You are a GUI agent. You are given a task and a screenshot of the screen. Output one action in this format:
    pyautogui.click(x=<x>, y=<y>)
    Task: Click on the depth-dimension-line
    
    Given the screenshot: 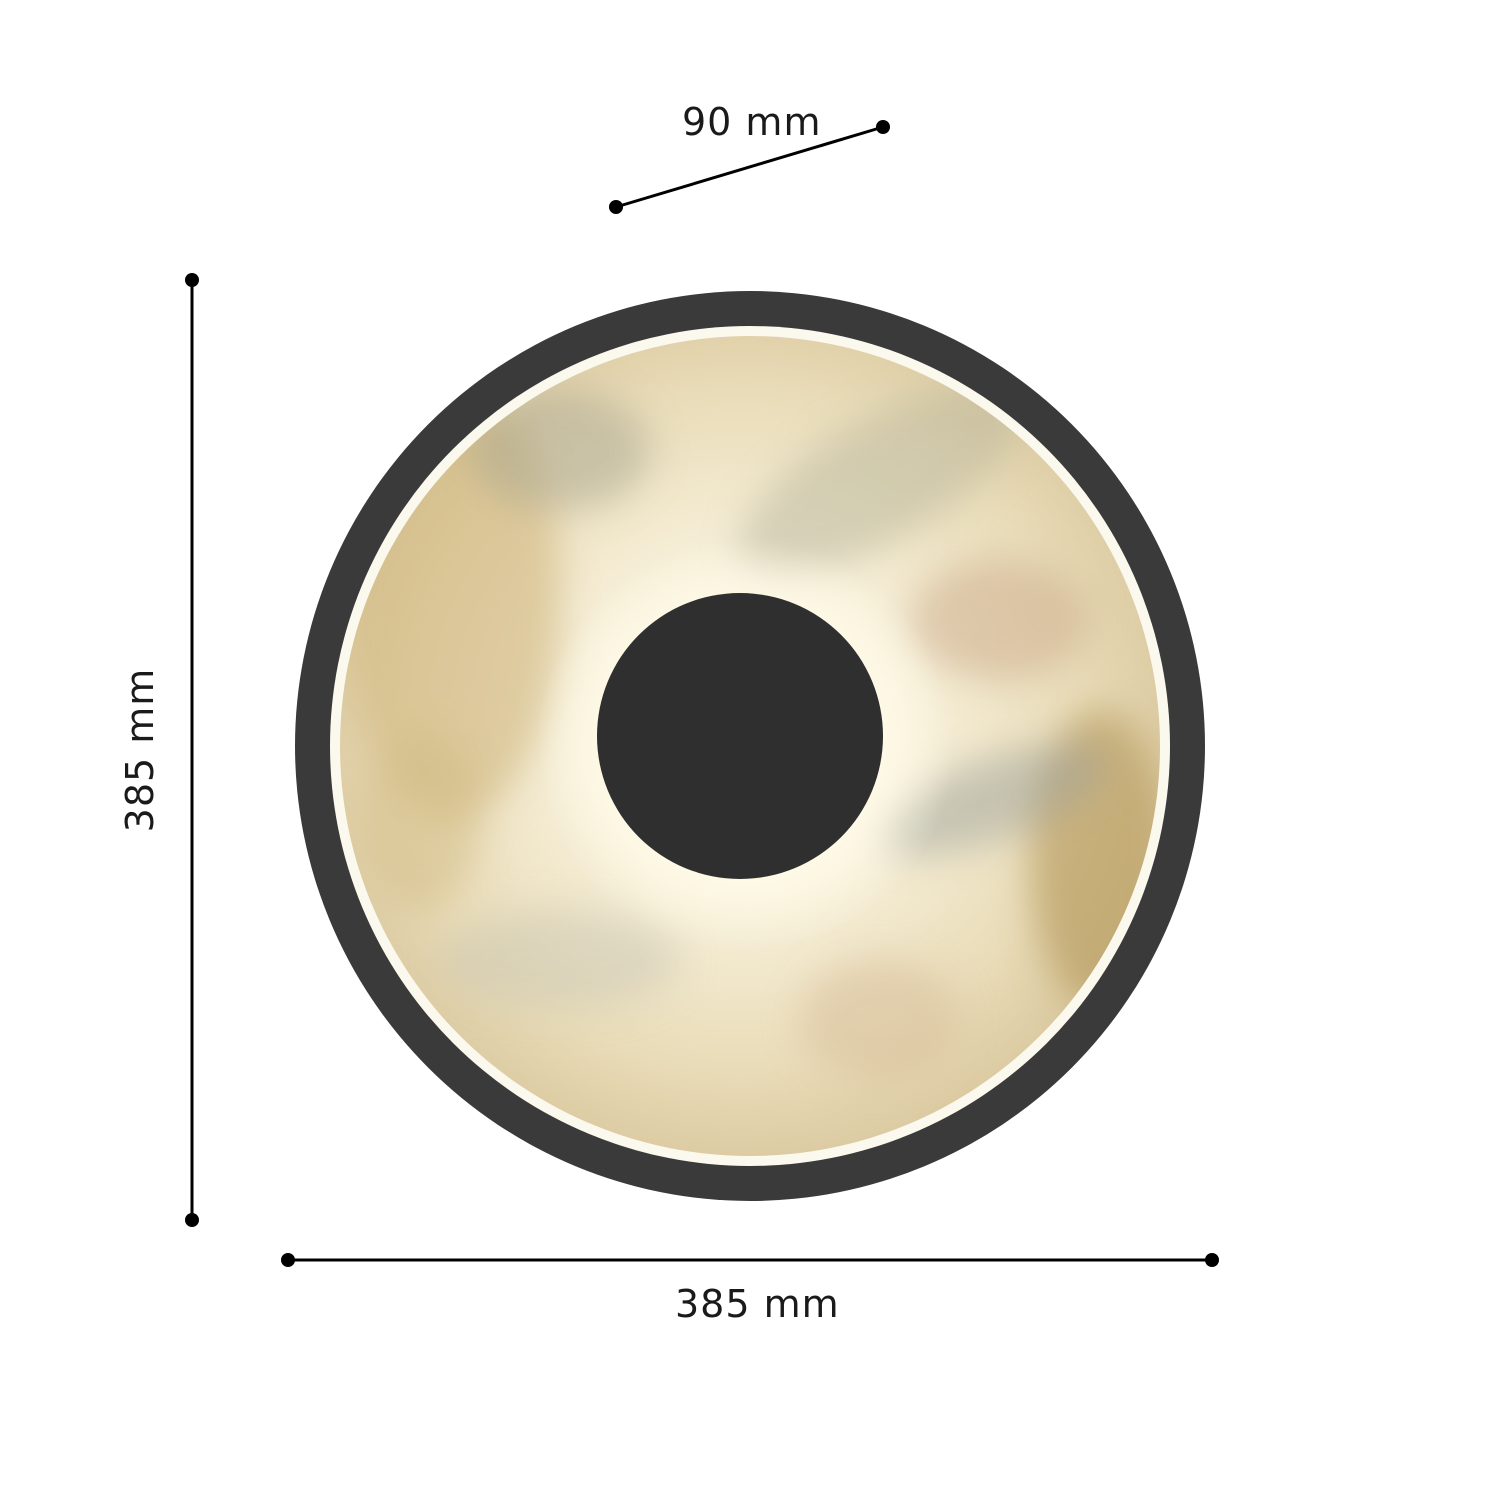 What is the action you would take?
    pyautogui.click(x=749, y=167)
    